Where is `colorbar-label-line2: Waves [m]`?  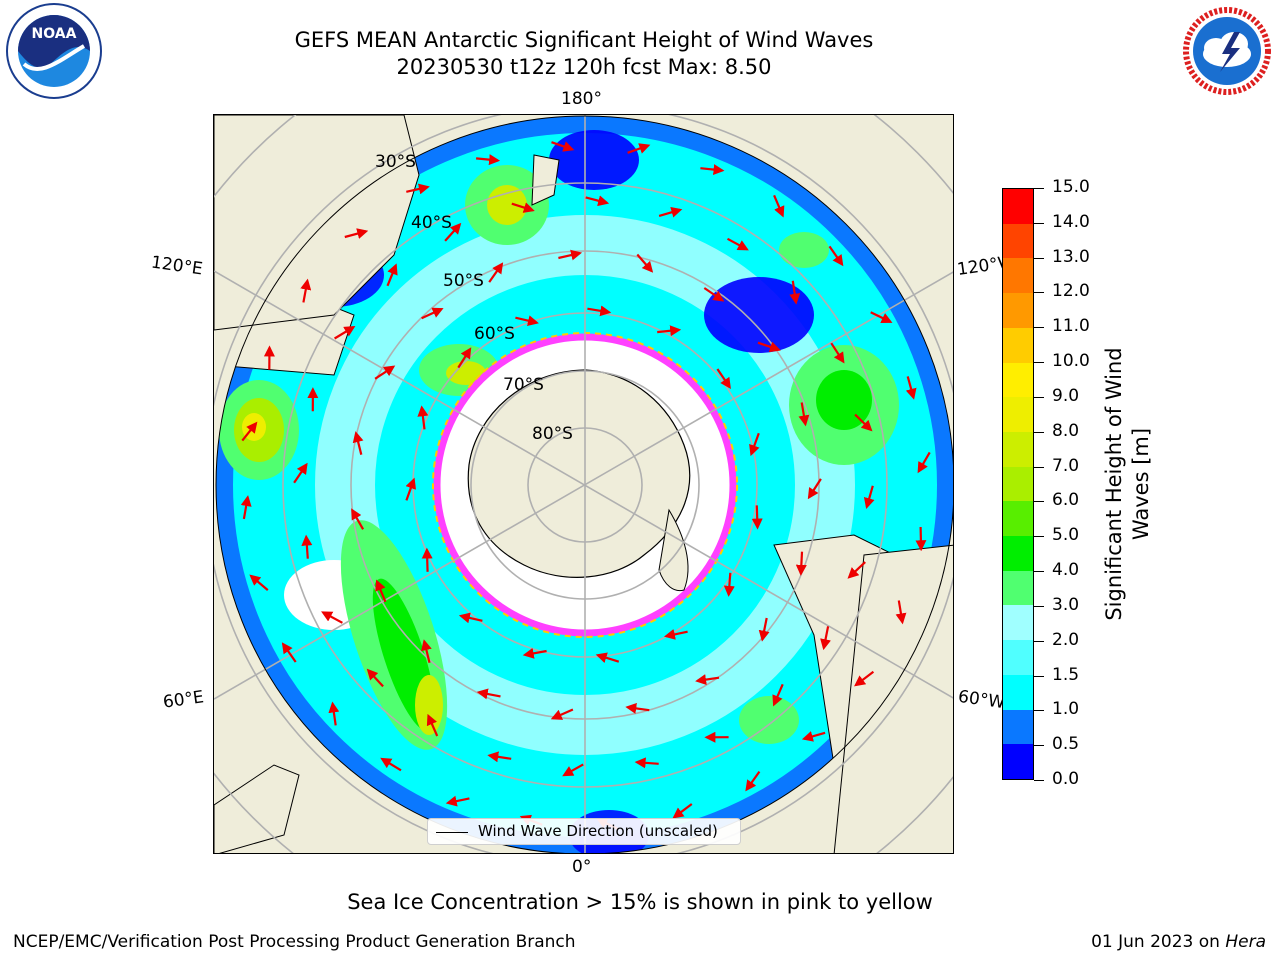
colorbar-label-line2: Waves [m] is located at coordinates (1141, 484).